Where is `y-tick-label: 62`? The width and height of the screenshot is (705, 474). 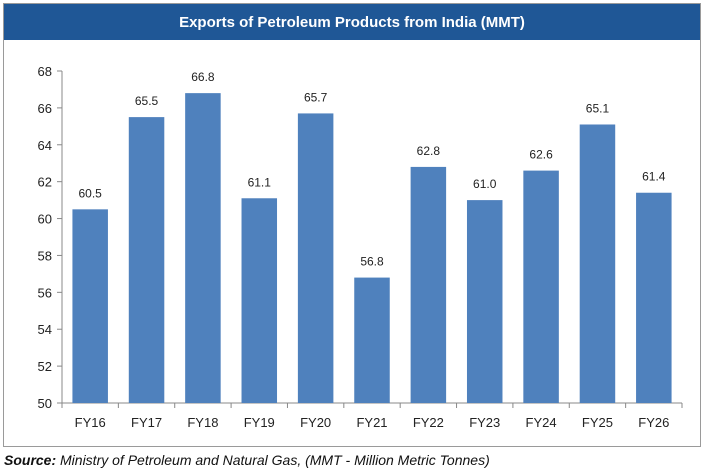
y-tick-label: 62 is located at coordinates (45, 182).